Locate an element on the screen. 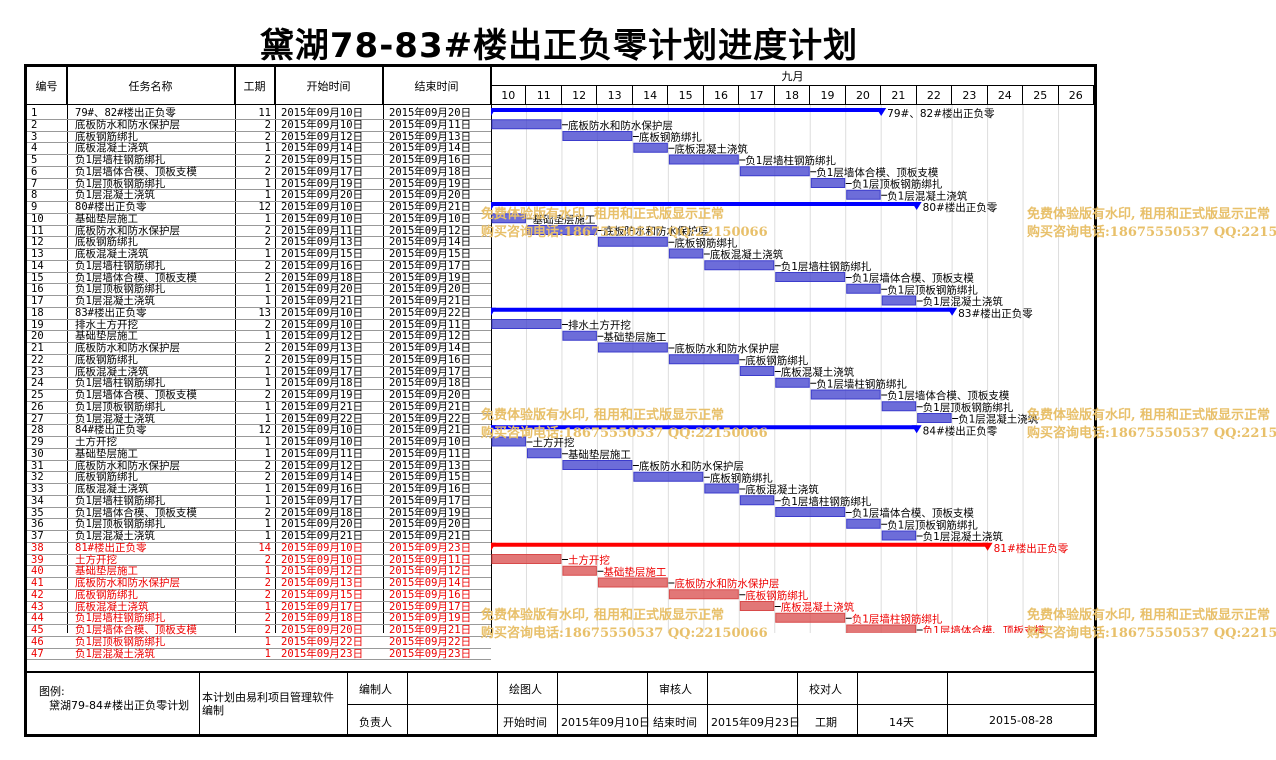  task-bar-label: 底板混凝土浇筑 is located at coordinates (711, 148).